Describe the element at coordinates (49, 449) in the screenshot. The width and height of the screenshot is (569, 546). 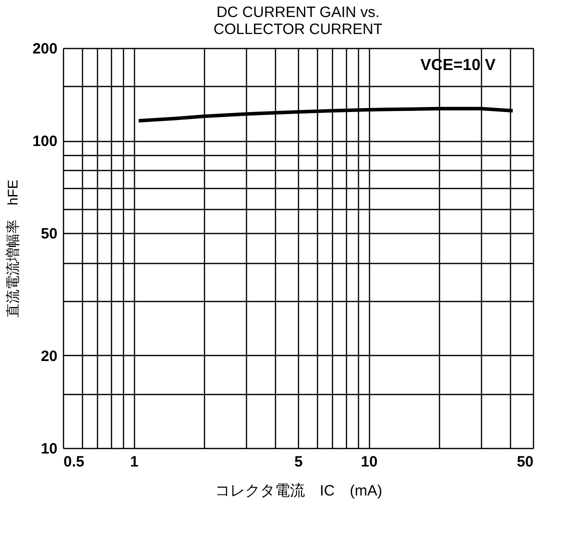
I see `y-tick-label: 10` at that location.